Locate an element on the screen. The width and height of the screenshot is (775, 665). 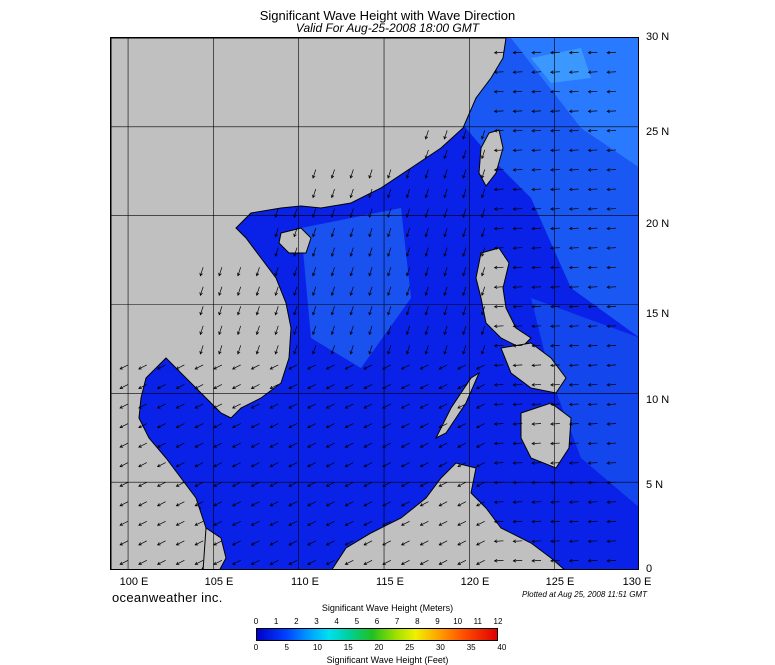
lat-label-30n: 30 N is located at coordinates (658, 37).